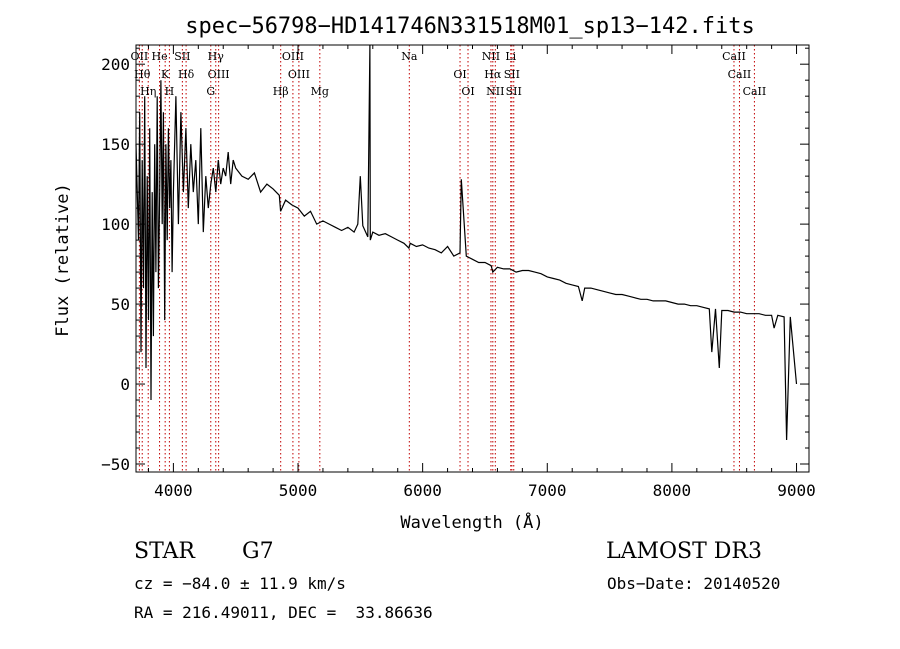 The height and width of the screenshot is (649, 900). Describe the element at coordinates (115, 464) in the screenshot. I see `y-tick-label: −50` at that location.